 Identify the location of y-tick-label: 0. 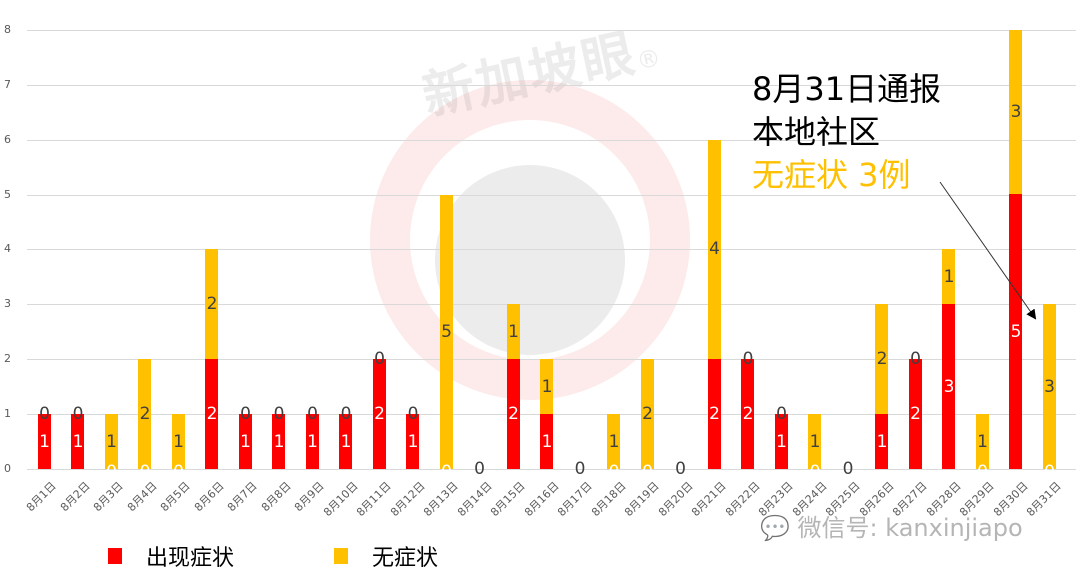
(7, 468).